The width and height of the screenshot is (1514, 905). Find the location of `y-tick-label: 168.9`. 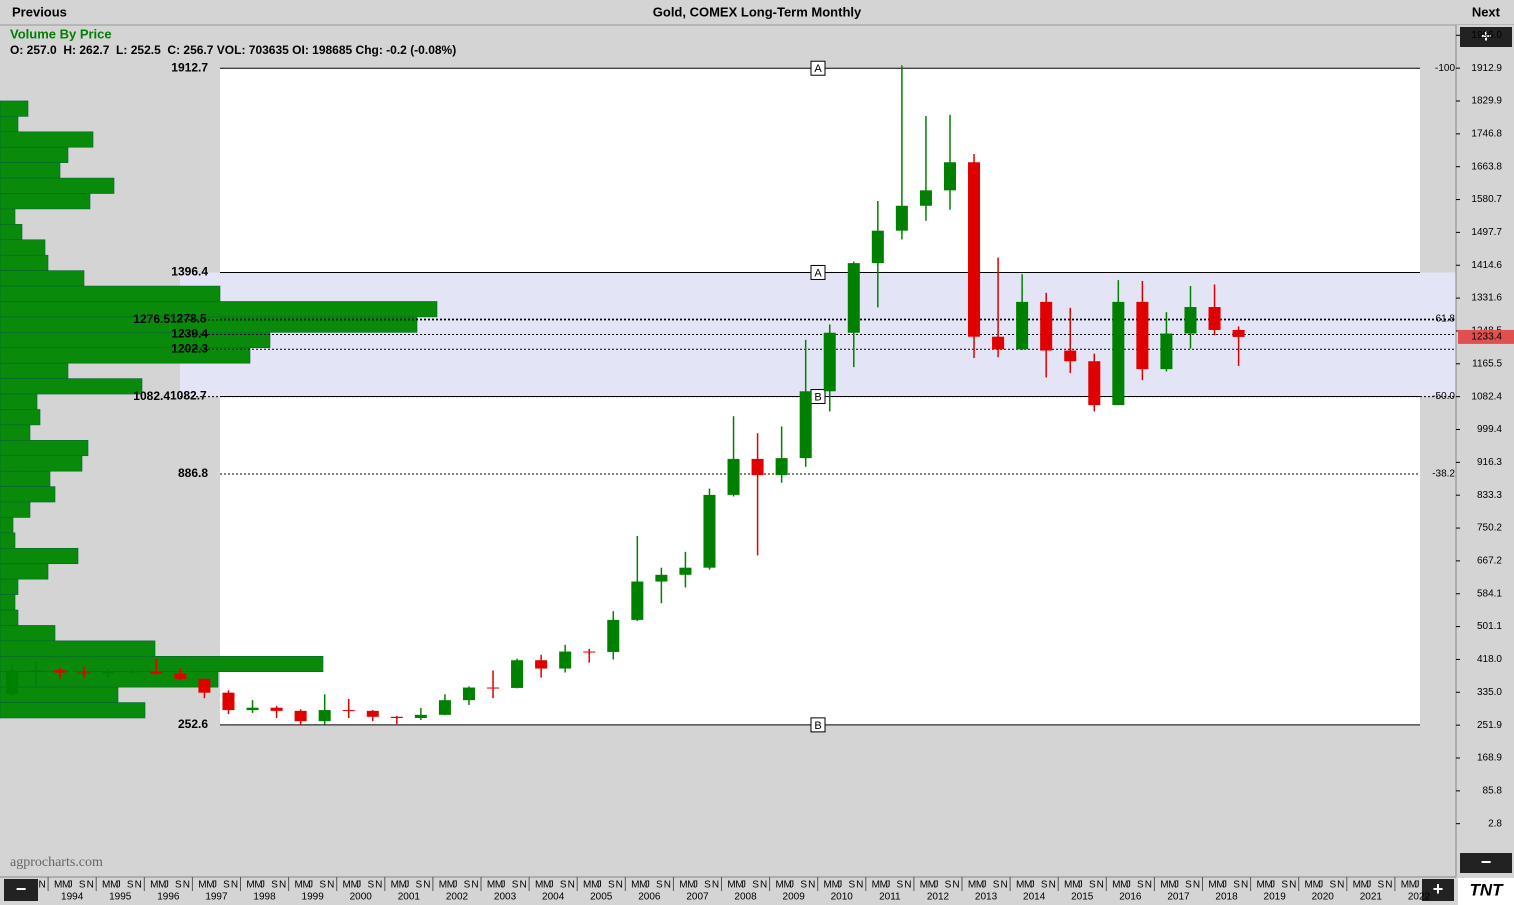

y-tick-label: 168.9 is located at coordinates (1489, 758).